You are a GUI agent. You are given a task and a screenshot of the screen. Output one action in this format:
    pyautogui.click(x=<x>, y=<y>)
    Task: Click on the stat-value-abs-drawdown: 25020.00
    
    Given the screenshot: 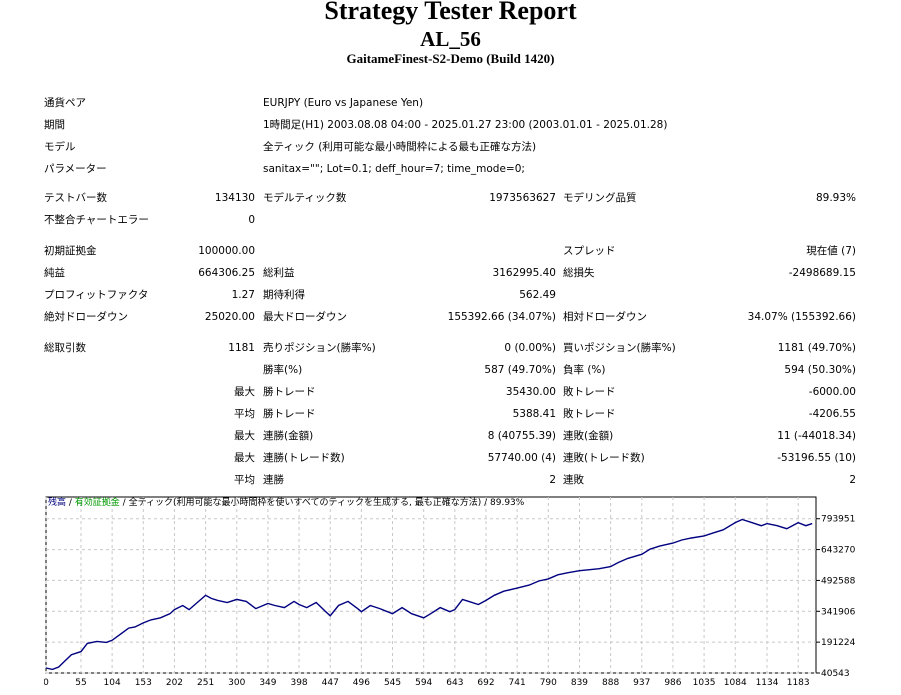 What is the action you would take?
    pyautogui.click(x=229, y=317)
    